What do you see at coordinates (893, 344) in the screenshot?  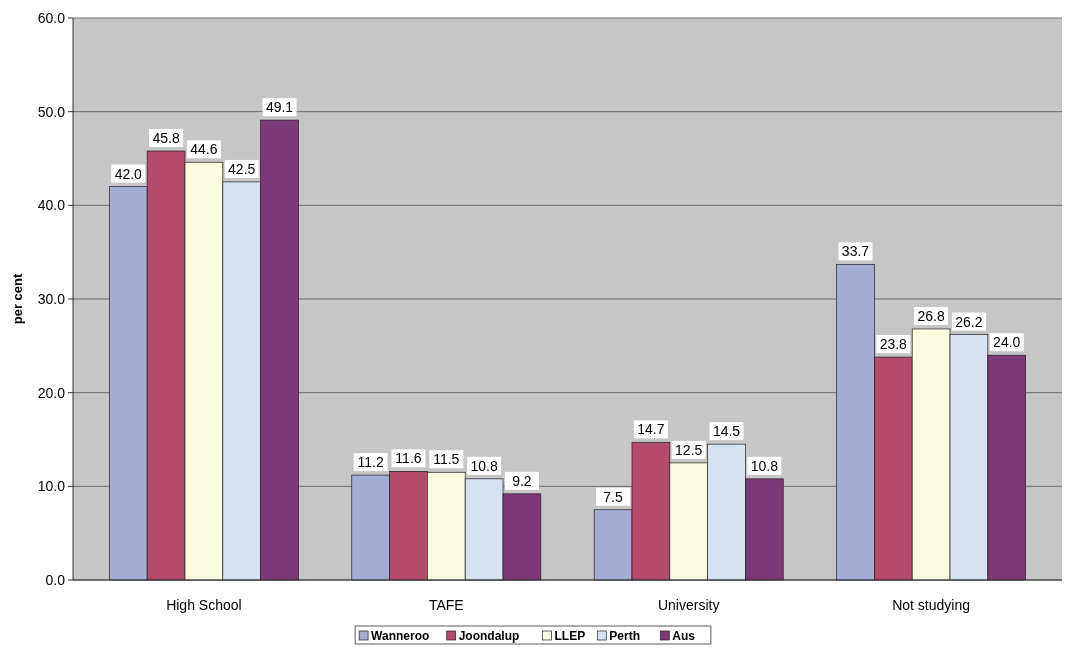 I see `data-label: 23.8` at bounding box center [893, 344].